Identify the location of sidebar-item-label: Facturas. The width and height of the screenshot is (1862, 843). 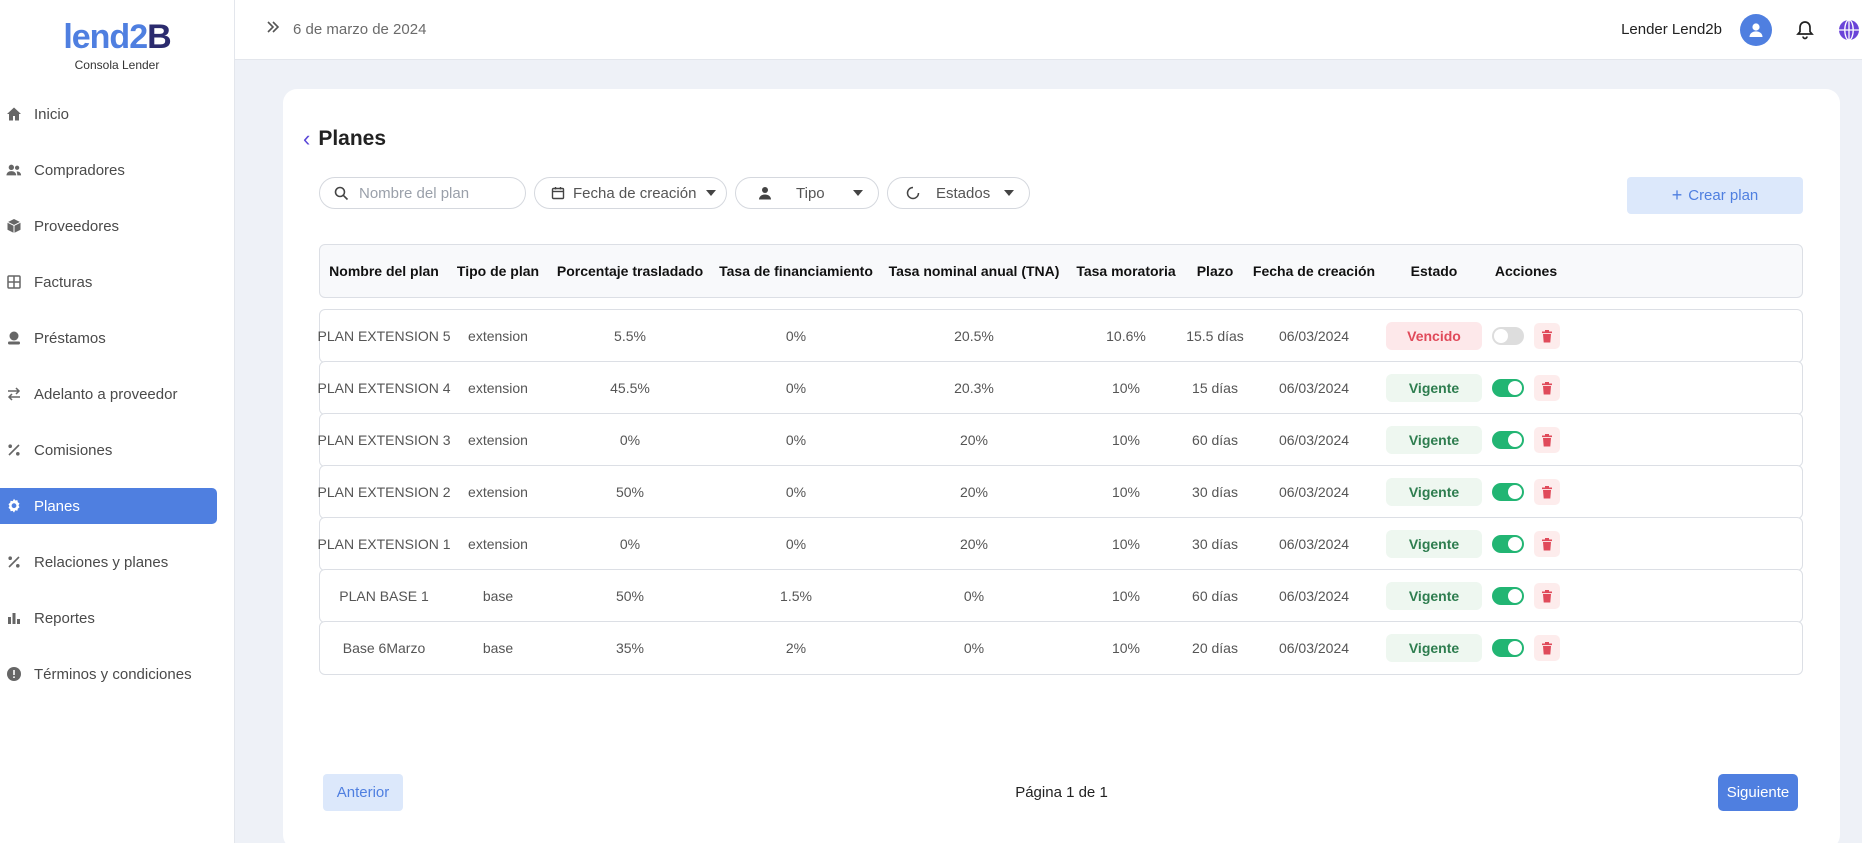
(63, 282).